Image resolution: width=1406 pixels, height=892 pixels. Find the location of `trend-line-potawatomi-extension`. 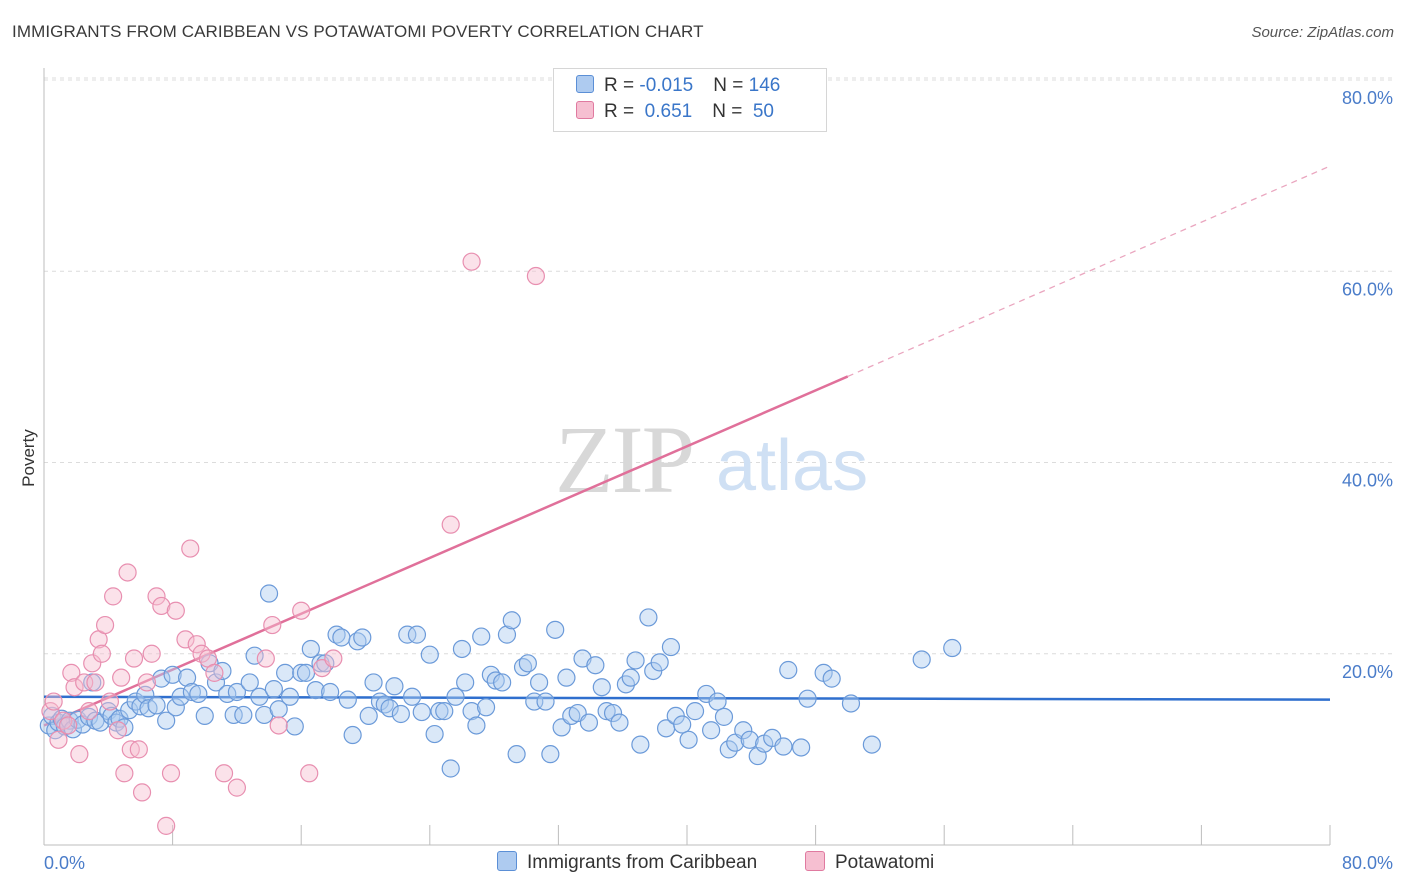

trend-line-potawatomi-extension is located at coordinates (1089, 271).